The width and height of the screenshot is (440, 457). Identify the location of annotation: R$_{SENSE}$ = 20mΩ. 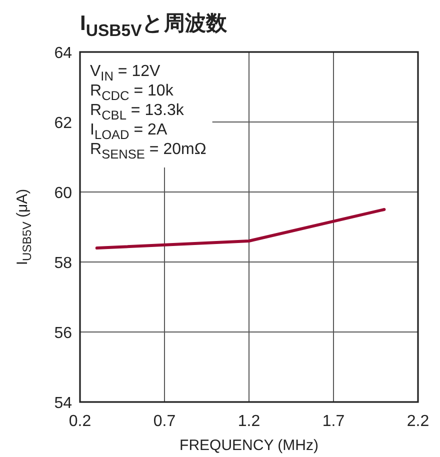
(148, 151).